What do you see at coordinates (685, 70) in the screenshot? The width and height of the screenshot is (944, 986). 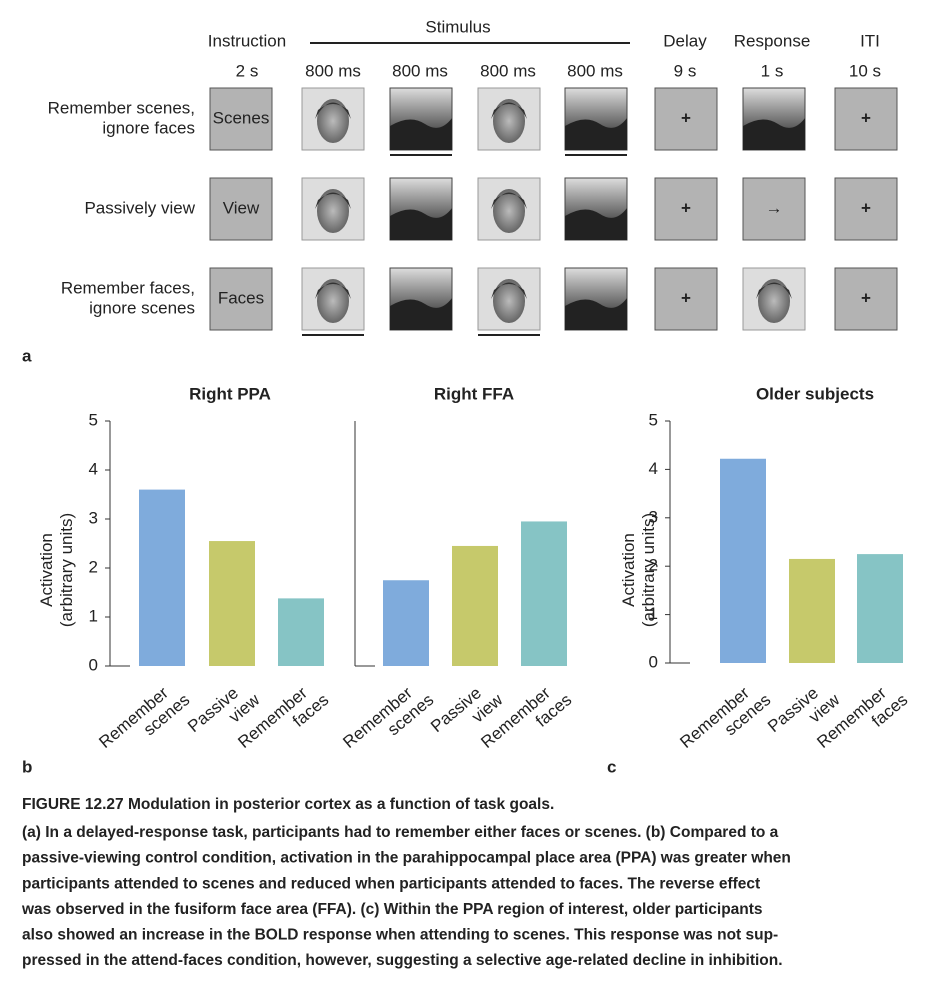 I see `duration: 9 s` at bounding box center [685, 70].